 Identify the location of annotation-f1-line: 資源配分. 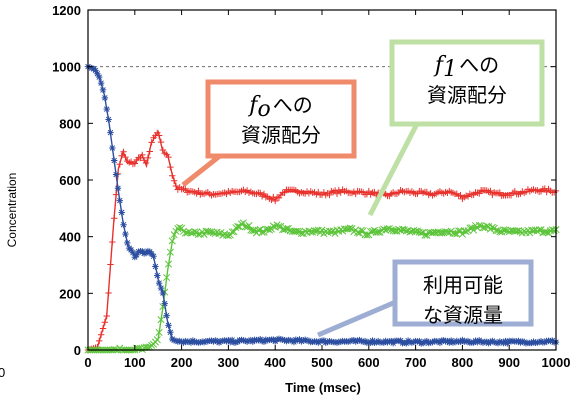
(467, 95).